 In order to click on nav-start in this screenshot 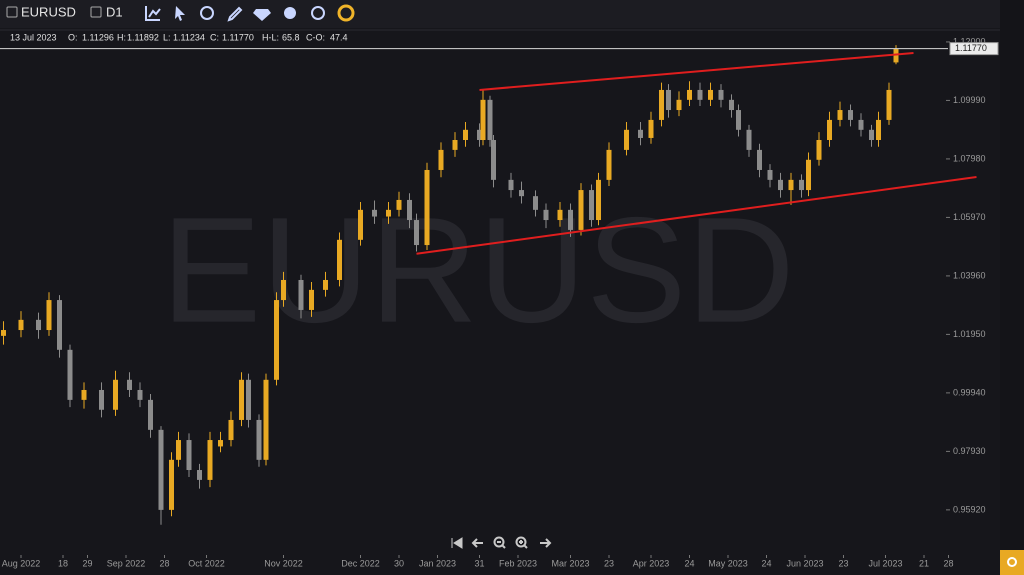, I will do `click(457, 543)`.